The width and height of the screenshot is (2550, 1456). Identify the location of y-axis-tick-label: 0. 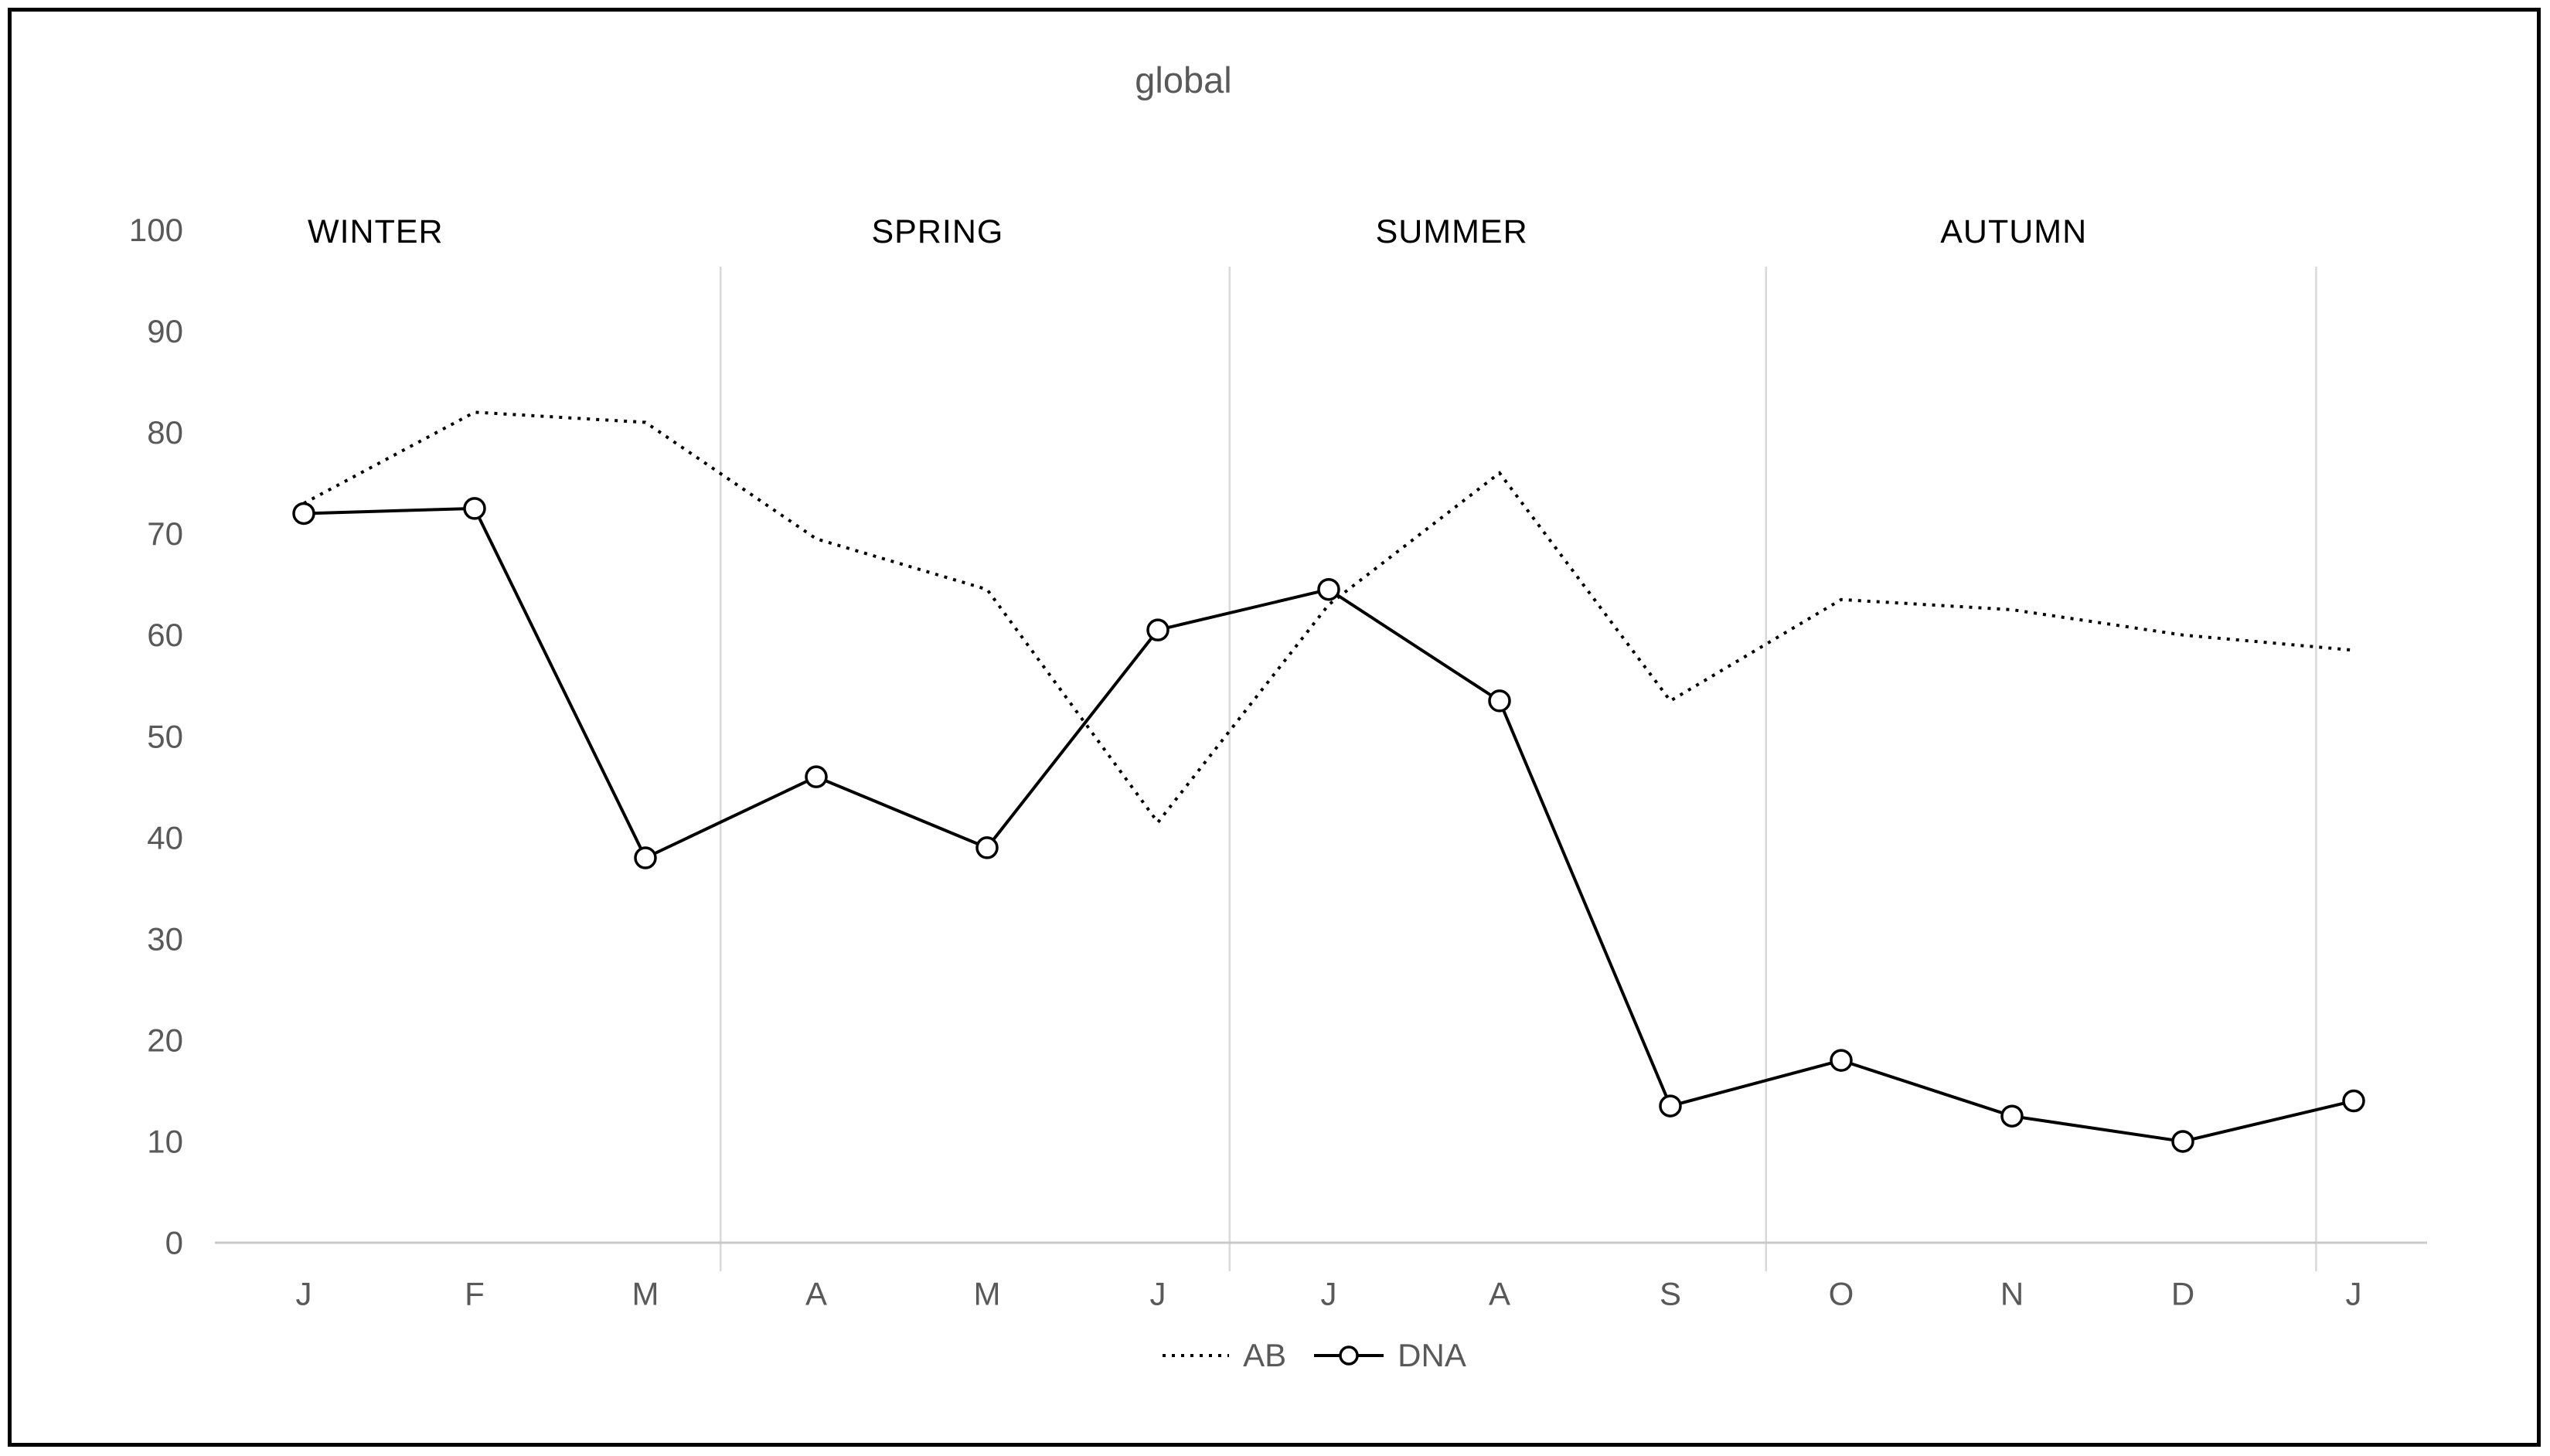
(174, 1243).